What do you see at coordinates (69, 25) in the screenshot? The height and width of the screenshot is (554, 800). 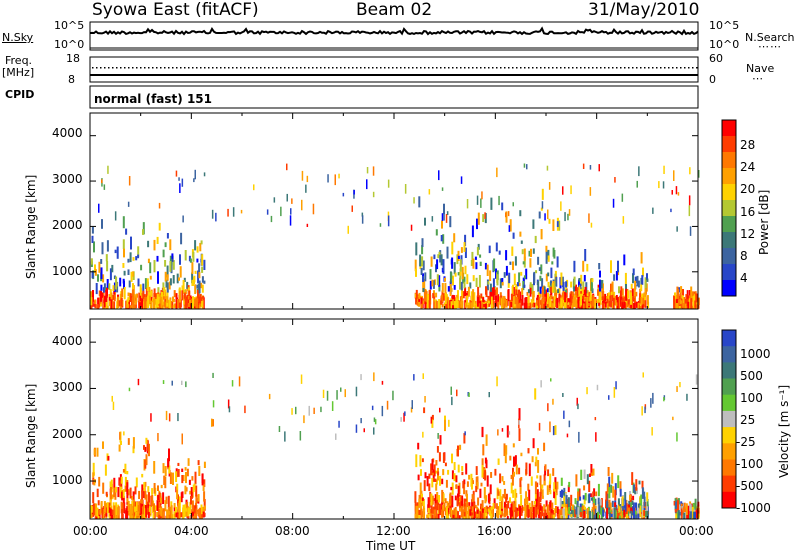 I see `noise-tick-top: 10^5` at bounding box center [69, 25].